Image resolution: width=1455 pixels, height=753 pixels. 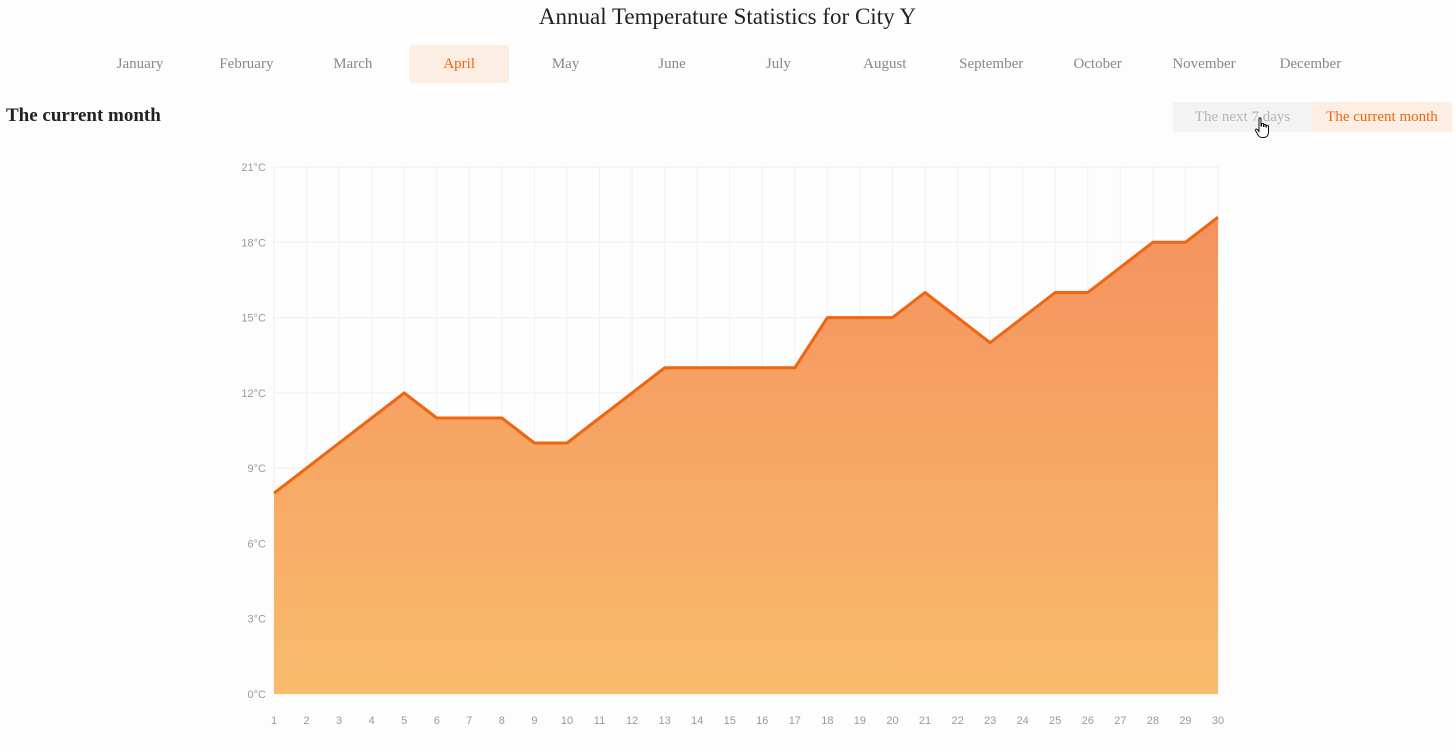 What do you see at coordinates (632, 721) in the screenshot?
I see `x-tick-label: 12` at bounding box center [632, 721].